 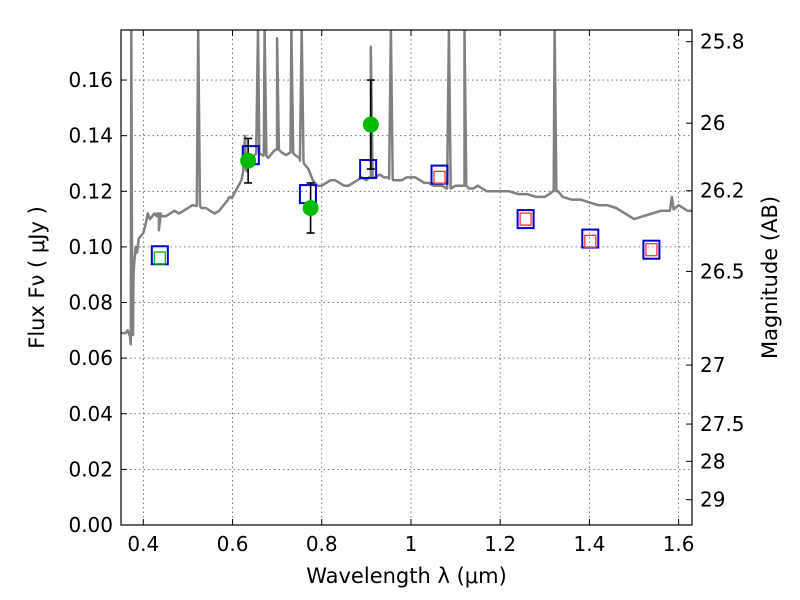 I want to click on x-tick-label: 0.6, so click(x=233, y=544).